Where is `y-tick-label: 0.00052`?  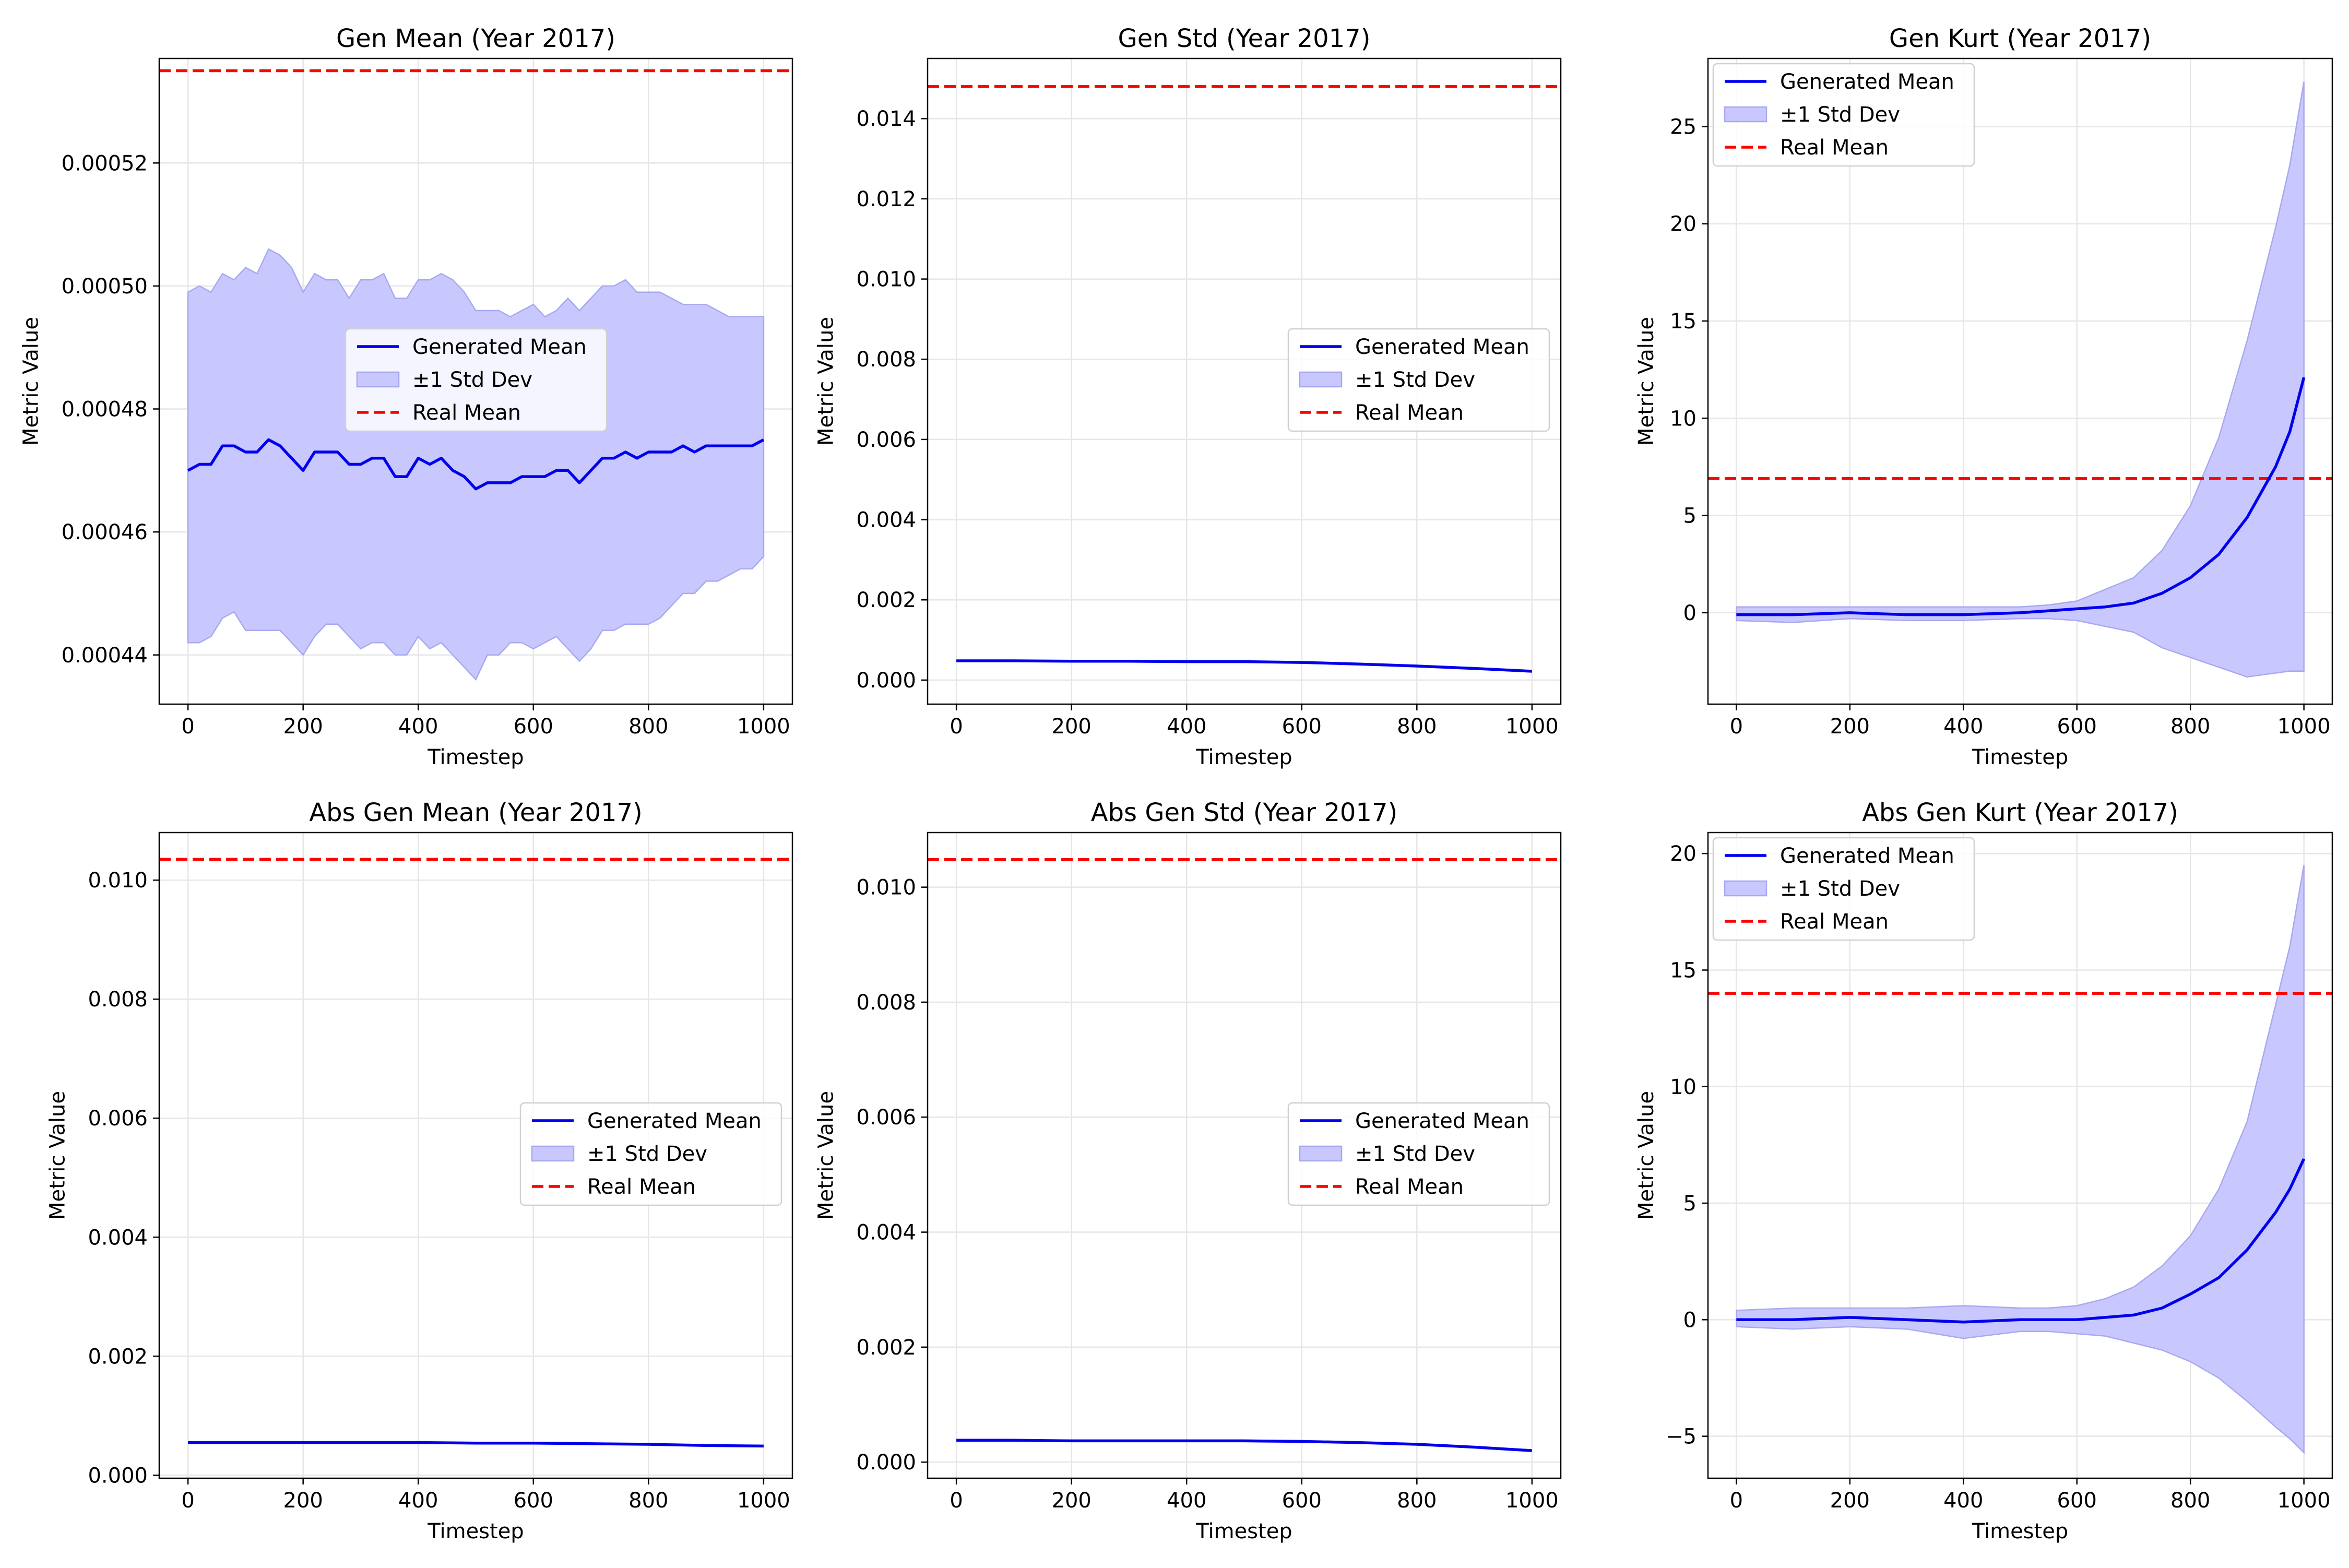 y-tick-label: 0.00052 is located at coordinates (105, 163).